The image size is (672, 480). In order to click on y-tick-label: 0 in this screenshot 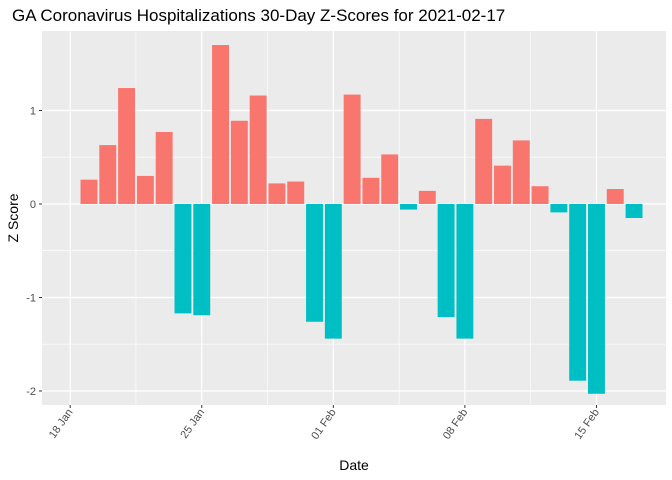, I will do `click(33, 205)`.